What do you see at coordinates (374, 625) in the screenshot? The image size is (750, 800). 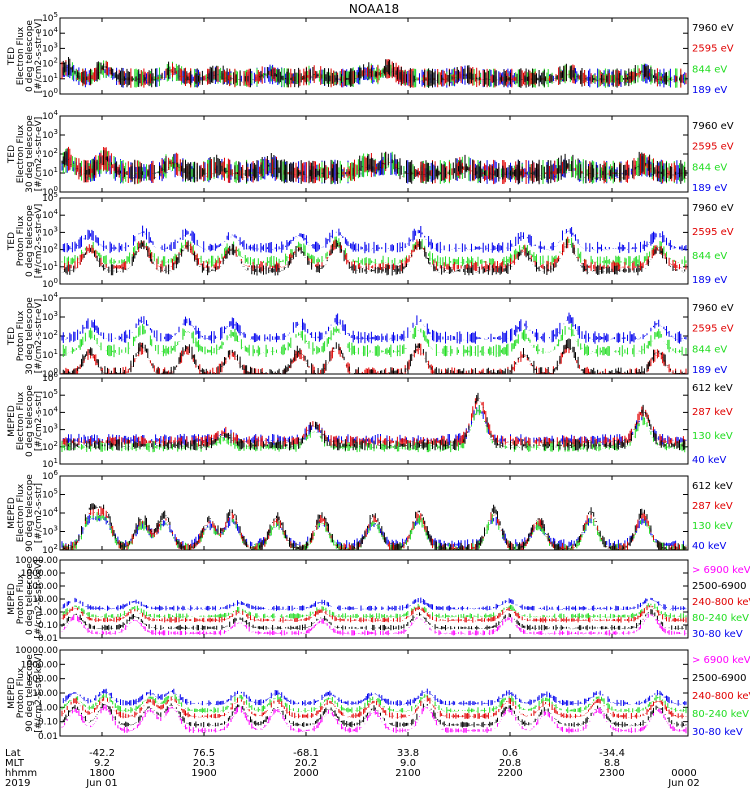 I see `series--6900-keV` at bounding box center [374, 625].